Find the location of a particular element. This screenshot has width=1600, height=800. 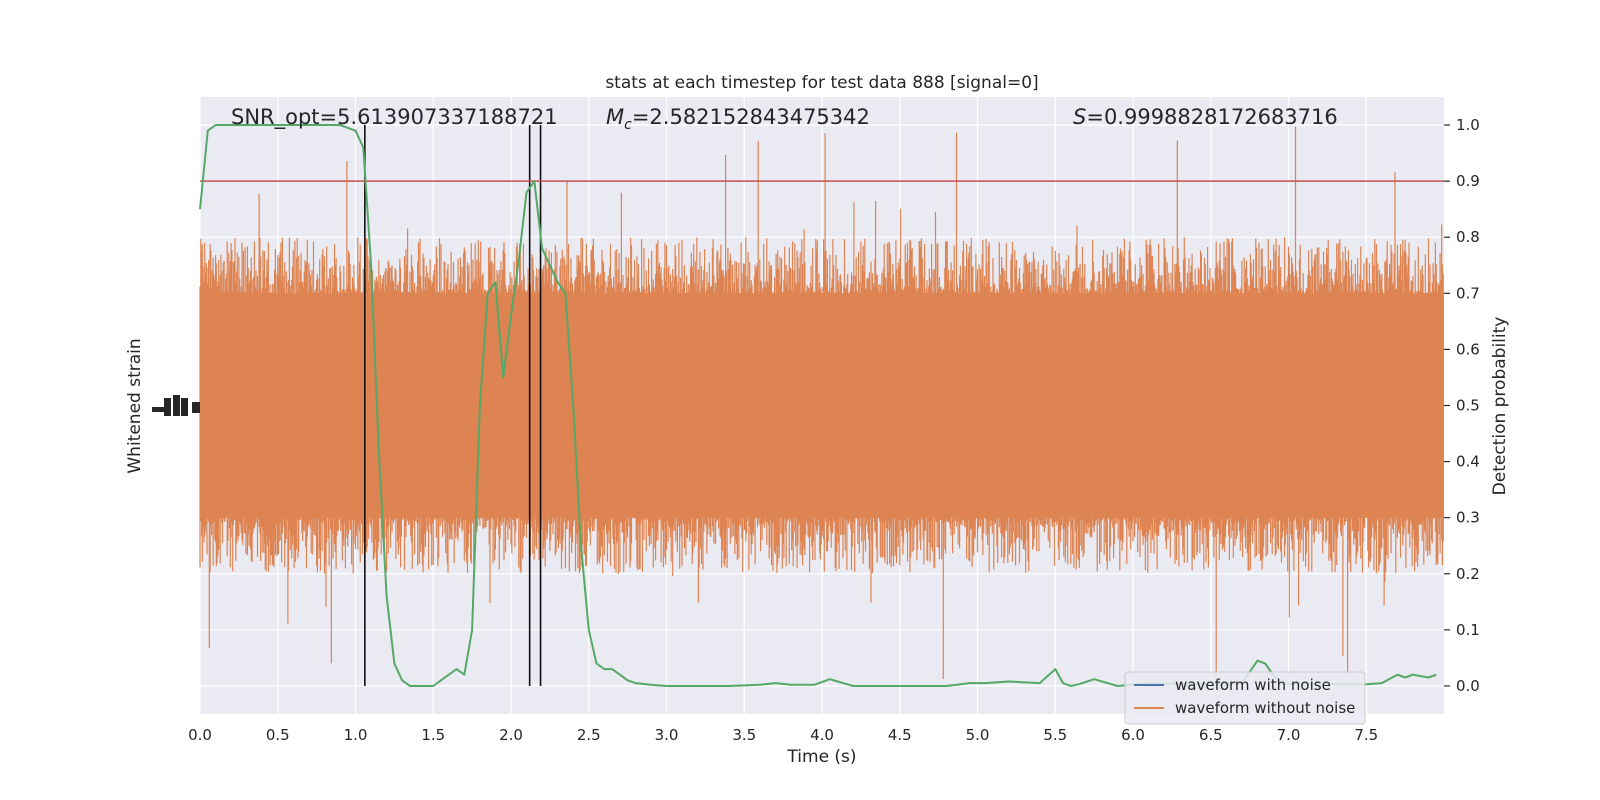

y-axis-right-label: Detection probability is located at coordinates (1500, 406).